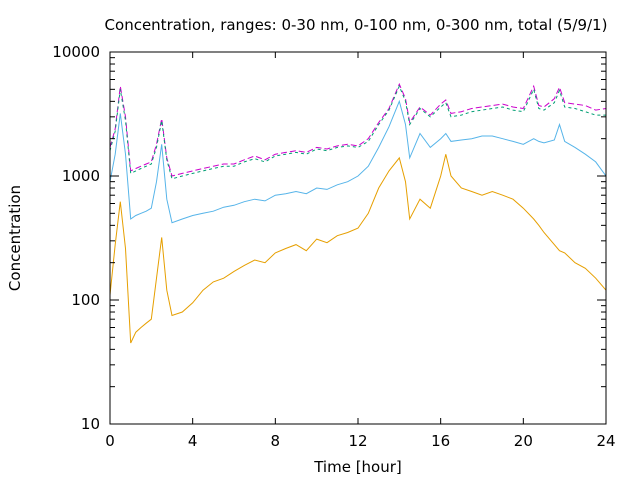 This screenshot has width=640, height=480. What do you see at coordinates (357, 441) in the screenshot?
I see `x-tick-label: 12` at bounding box center [357, 441].